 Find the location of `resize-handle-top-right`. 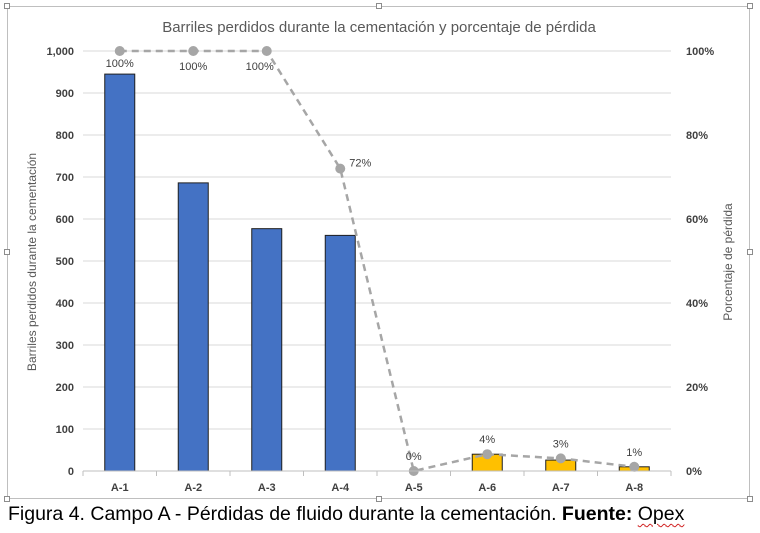

resize-handle-top-right is located at coordinates (750, 6).